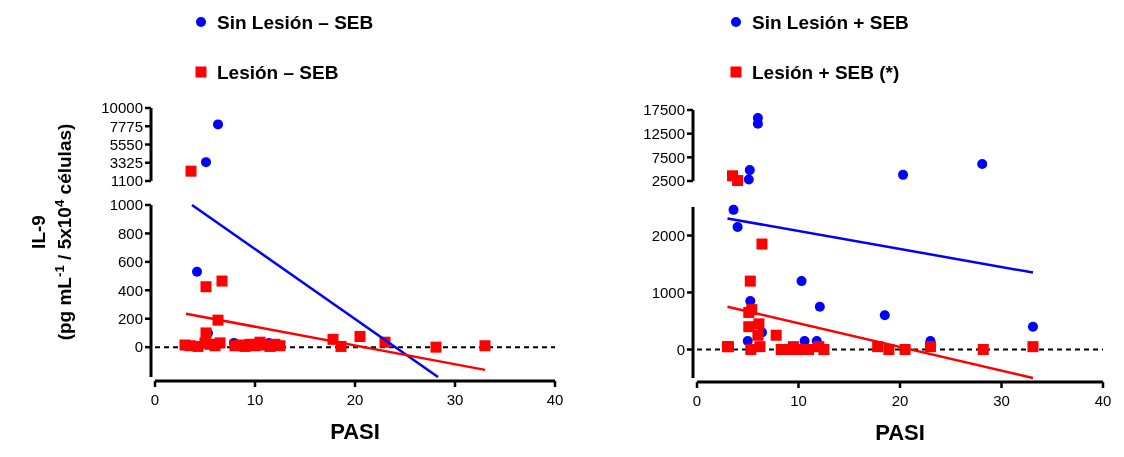  What do you see at coordinates (130, 290) in the screenshot?
I see `y-tick-label: 400` at bounding box center [130, 290].